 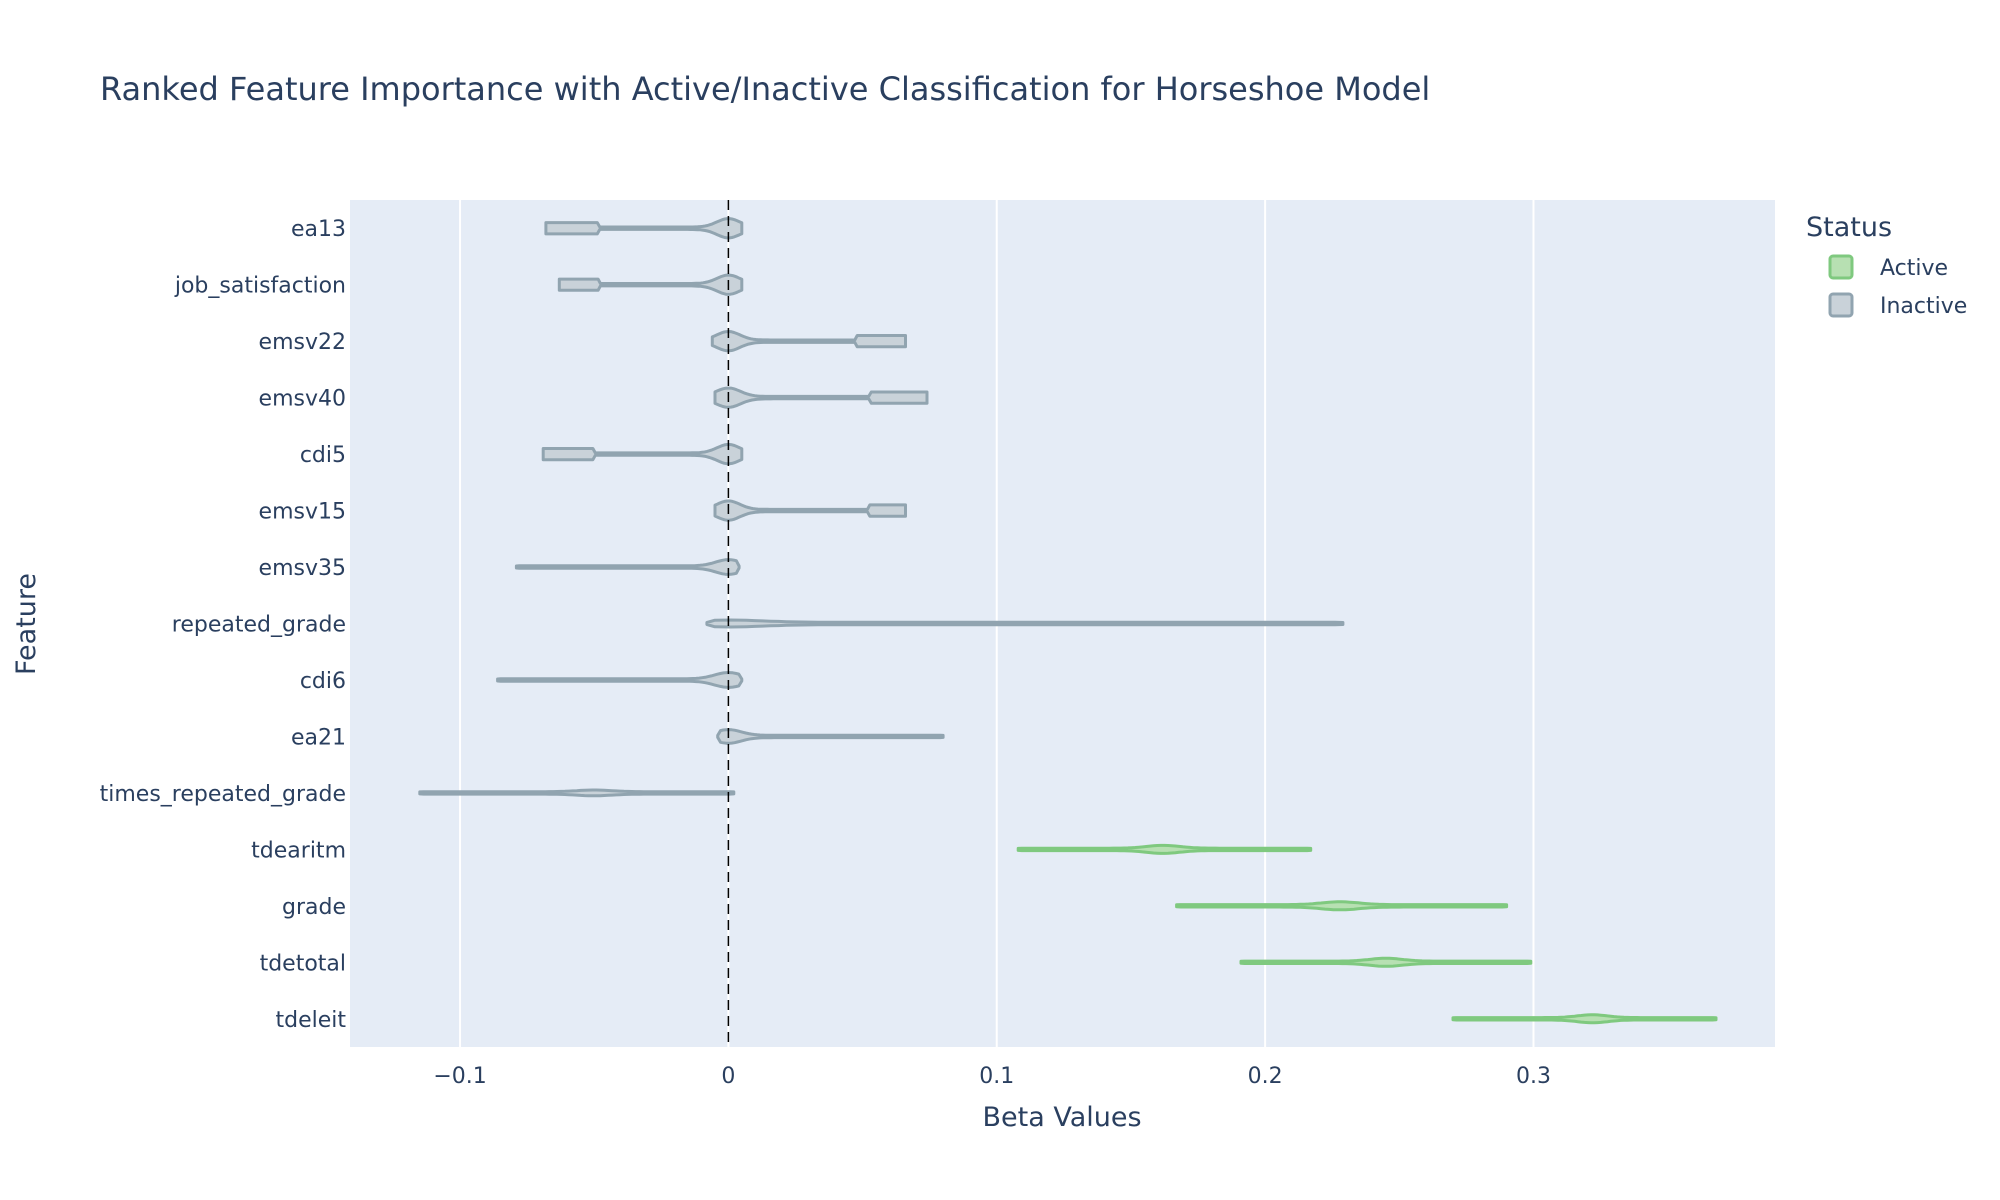 I want to click on y-tick-label-emsv40: emsv40, so click(x=302, y=399).